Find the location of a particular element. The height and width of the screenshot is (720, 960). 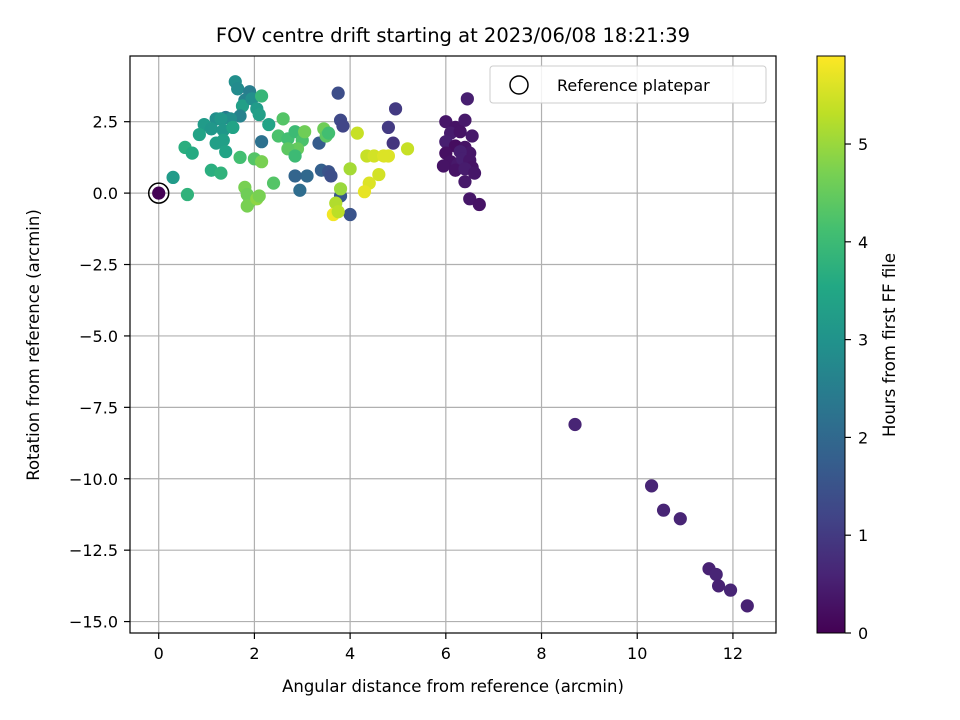

colorbar-label: Hours from first FF file is located at coordinates (889, 345).